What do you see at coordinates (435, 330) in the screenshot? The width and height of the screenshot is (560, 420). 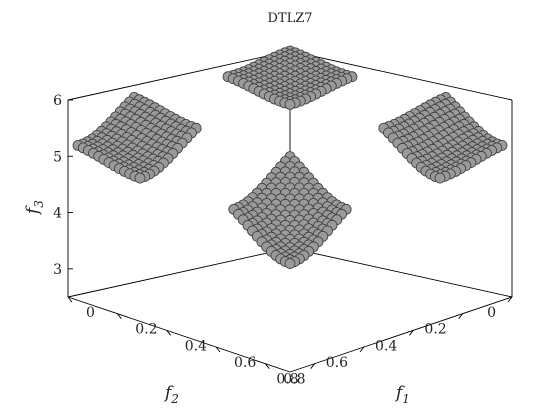 I see `y-tick-label: 0.2` at bounding box center [435, 330].